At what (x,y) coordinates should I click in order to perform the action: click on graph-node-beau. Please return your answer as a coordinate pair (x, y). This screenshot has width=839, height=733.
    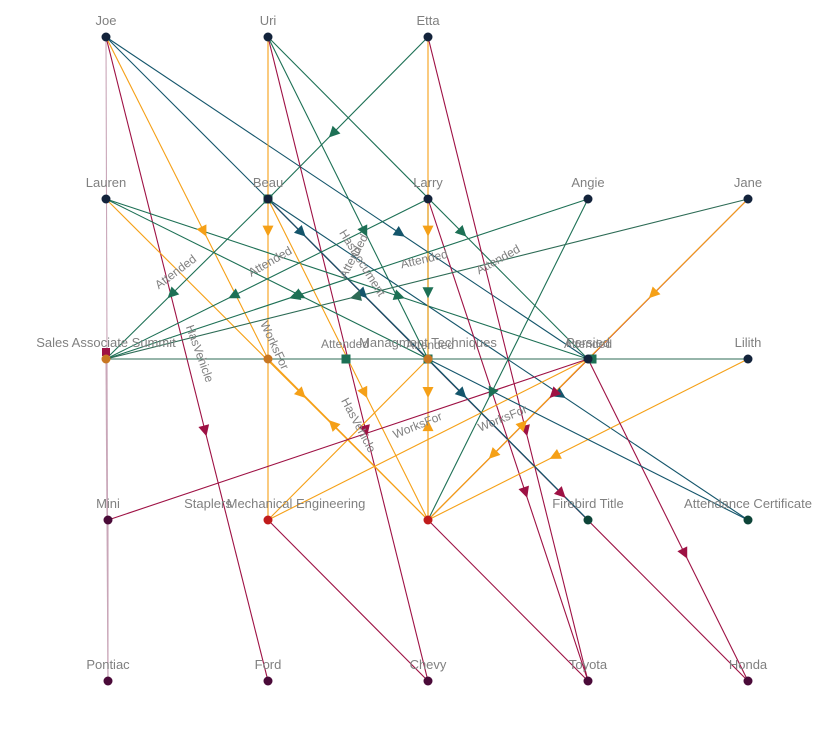
    Looking at the image, I should click on (268, 199).